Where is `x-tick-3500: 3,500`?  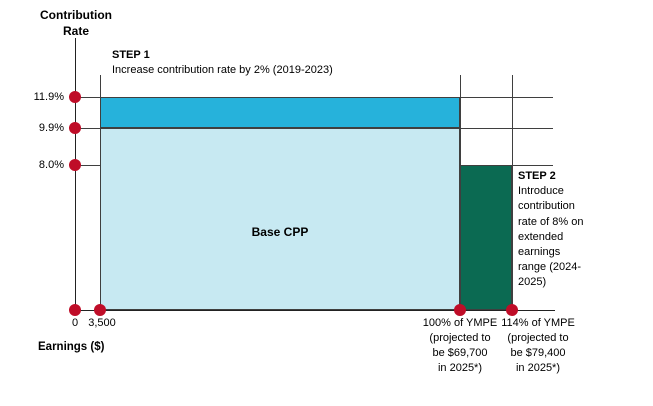
x-tick-3500: 3,500 is located at coordinates (102, 323).